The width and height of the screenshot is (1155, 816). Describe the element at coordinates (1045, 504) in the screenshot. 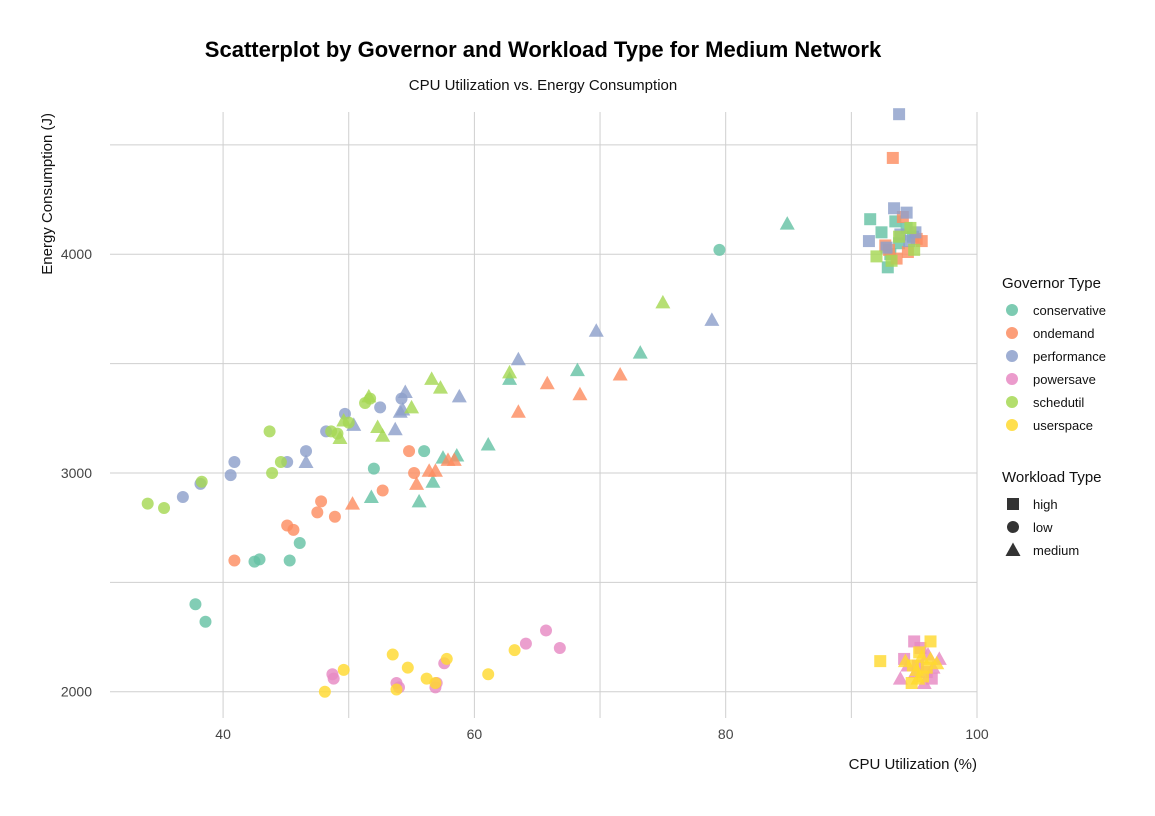

I see `legend-label-high: high` at that location.